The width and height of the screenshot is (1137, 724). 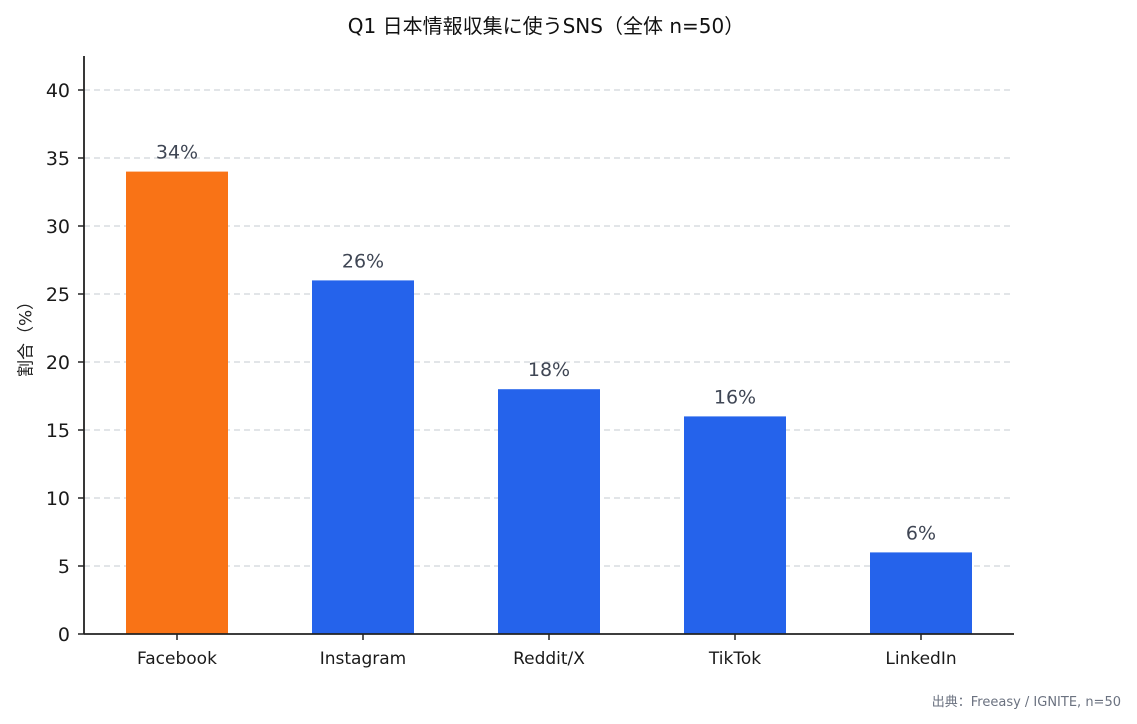 I want to click on bar-tiktok, so click(x=735, y=525).